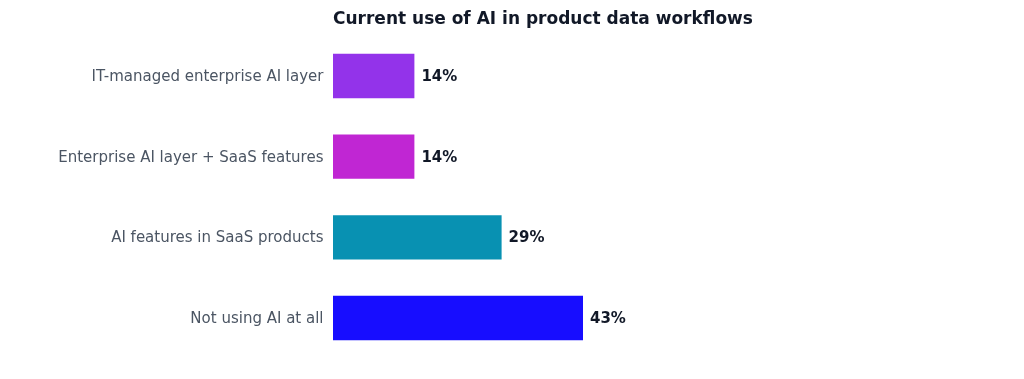 Image resolution: width=1024 pixels, height=379 pixels. I want to click on chart-title: Current use of AI in product data workflows, so click(543, 18).